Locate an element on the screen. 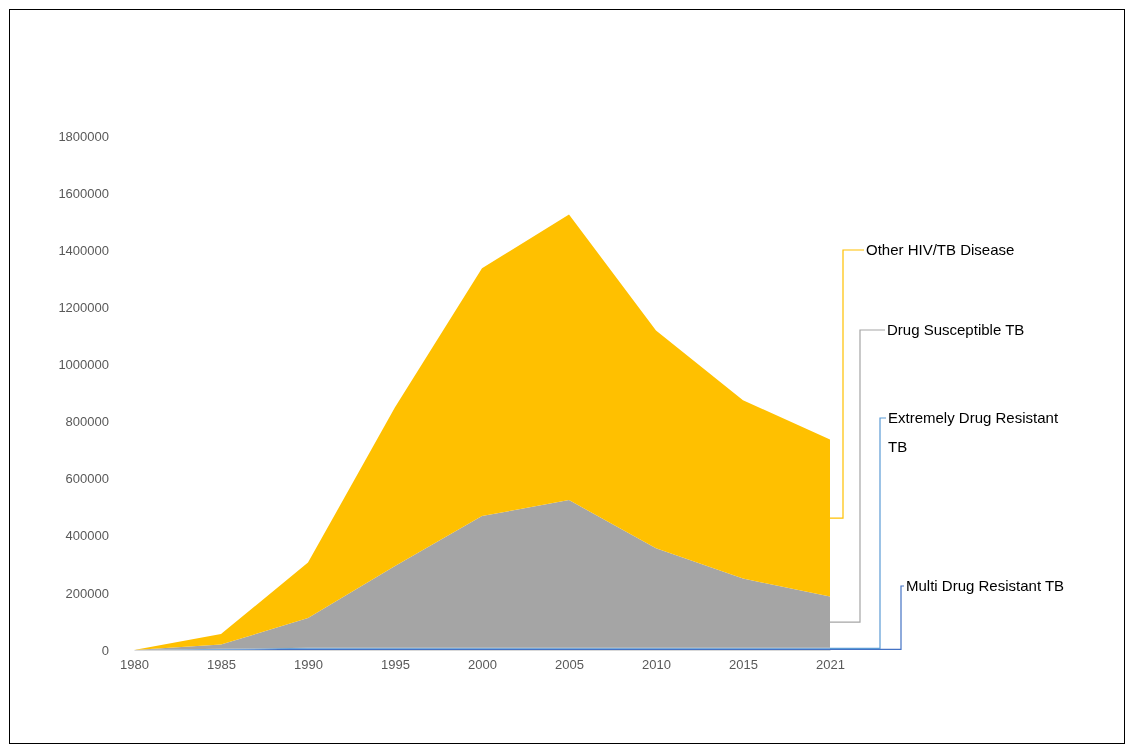 The width and height of the screenshot is (1134, 753). y-tick-label: 1800000 is located at coordinates (83, 136).